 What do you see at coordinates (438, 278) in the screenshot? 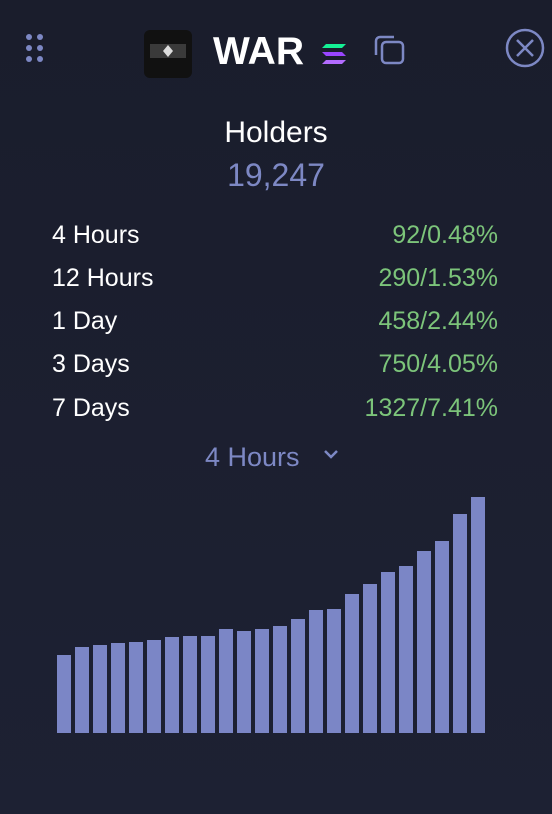
I see `stat-value: 290/1.53%` at bounding box center [438, 278].